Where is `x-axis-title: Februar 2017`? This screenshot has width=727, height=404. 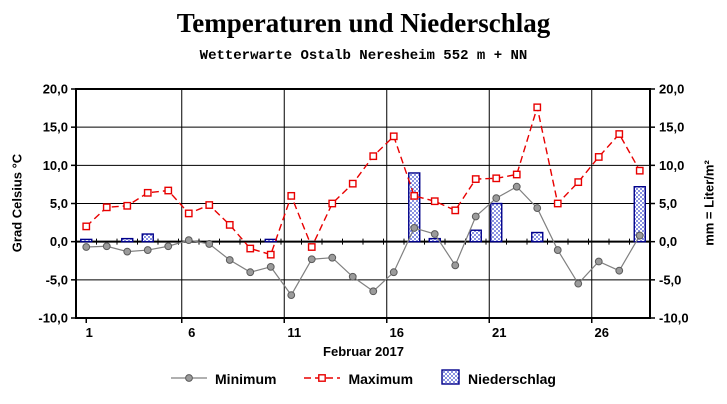 x-axis-title: Februar 2017 is located at coordinates (363, 351).